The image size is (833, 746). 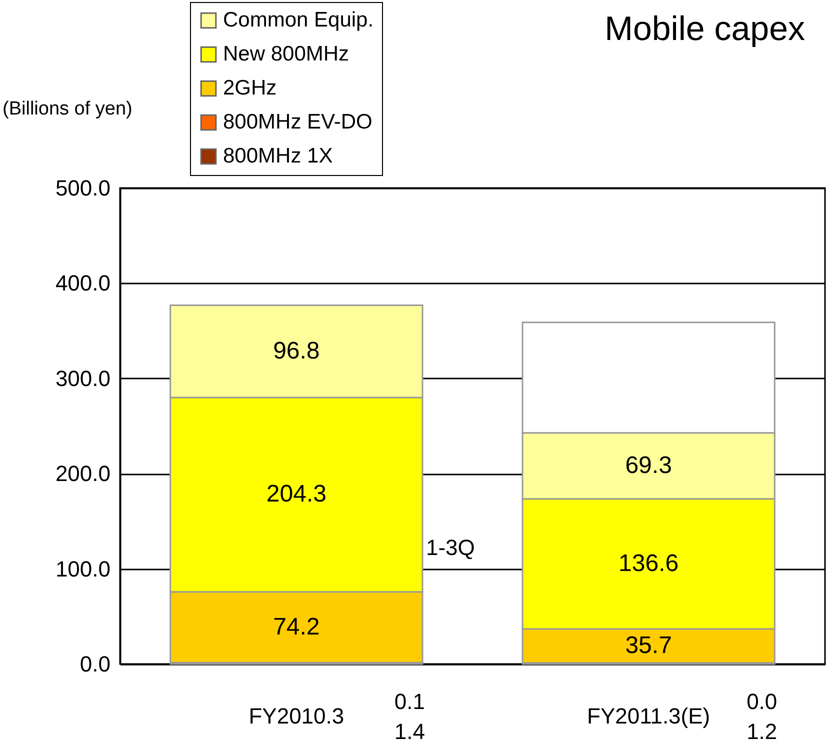 What do you see at coordinates (704, 29) in the screenshot?
I see `chart-title: Mobile capex` at bounding box center [704, 29].